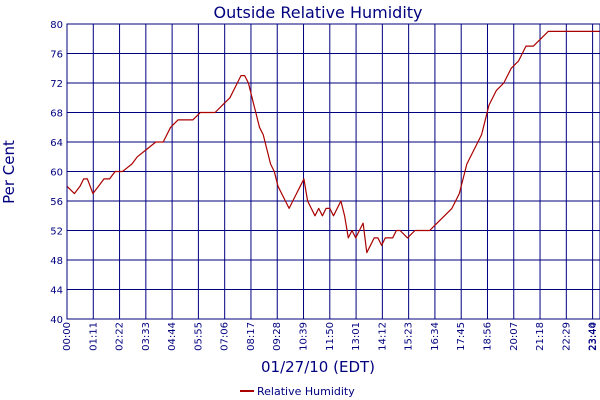 This screenshot has height=400, width=600. Describe the element at coordinates (67, 336) in the screenshot. I see `x-tick-label: 00:00` at that location.